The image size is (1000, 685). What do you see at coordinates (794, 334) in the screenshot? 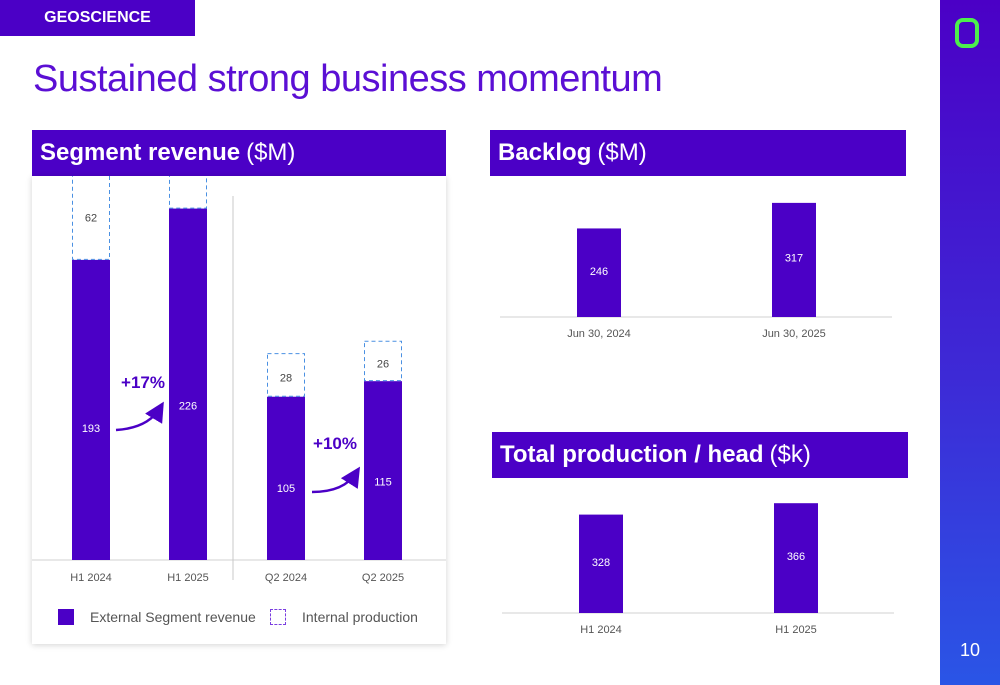
I see `x-tick-label: Jun 30, 2025` at bounding box center [794, 334].